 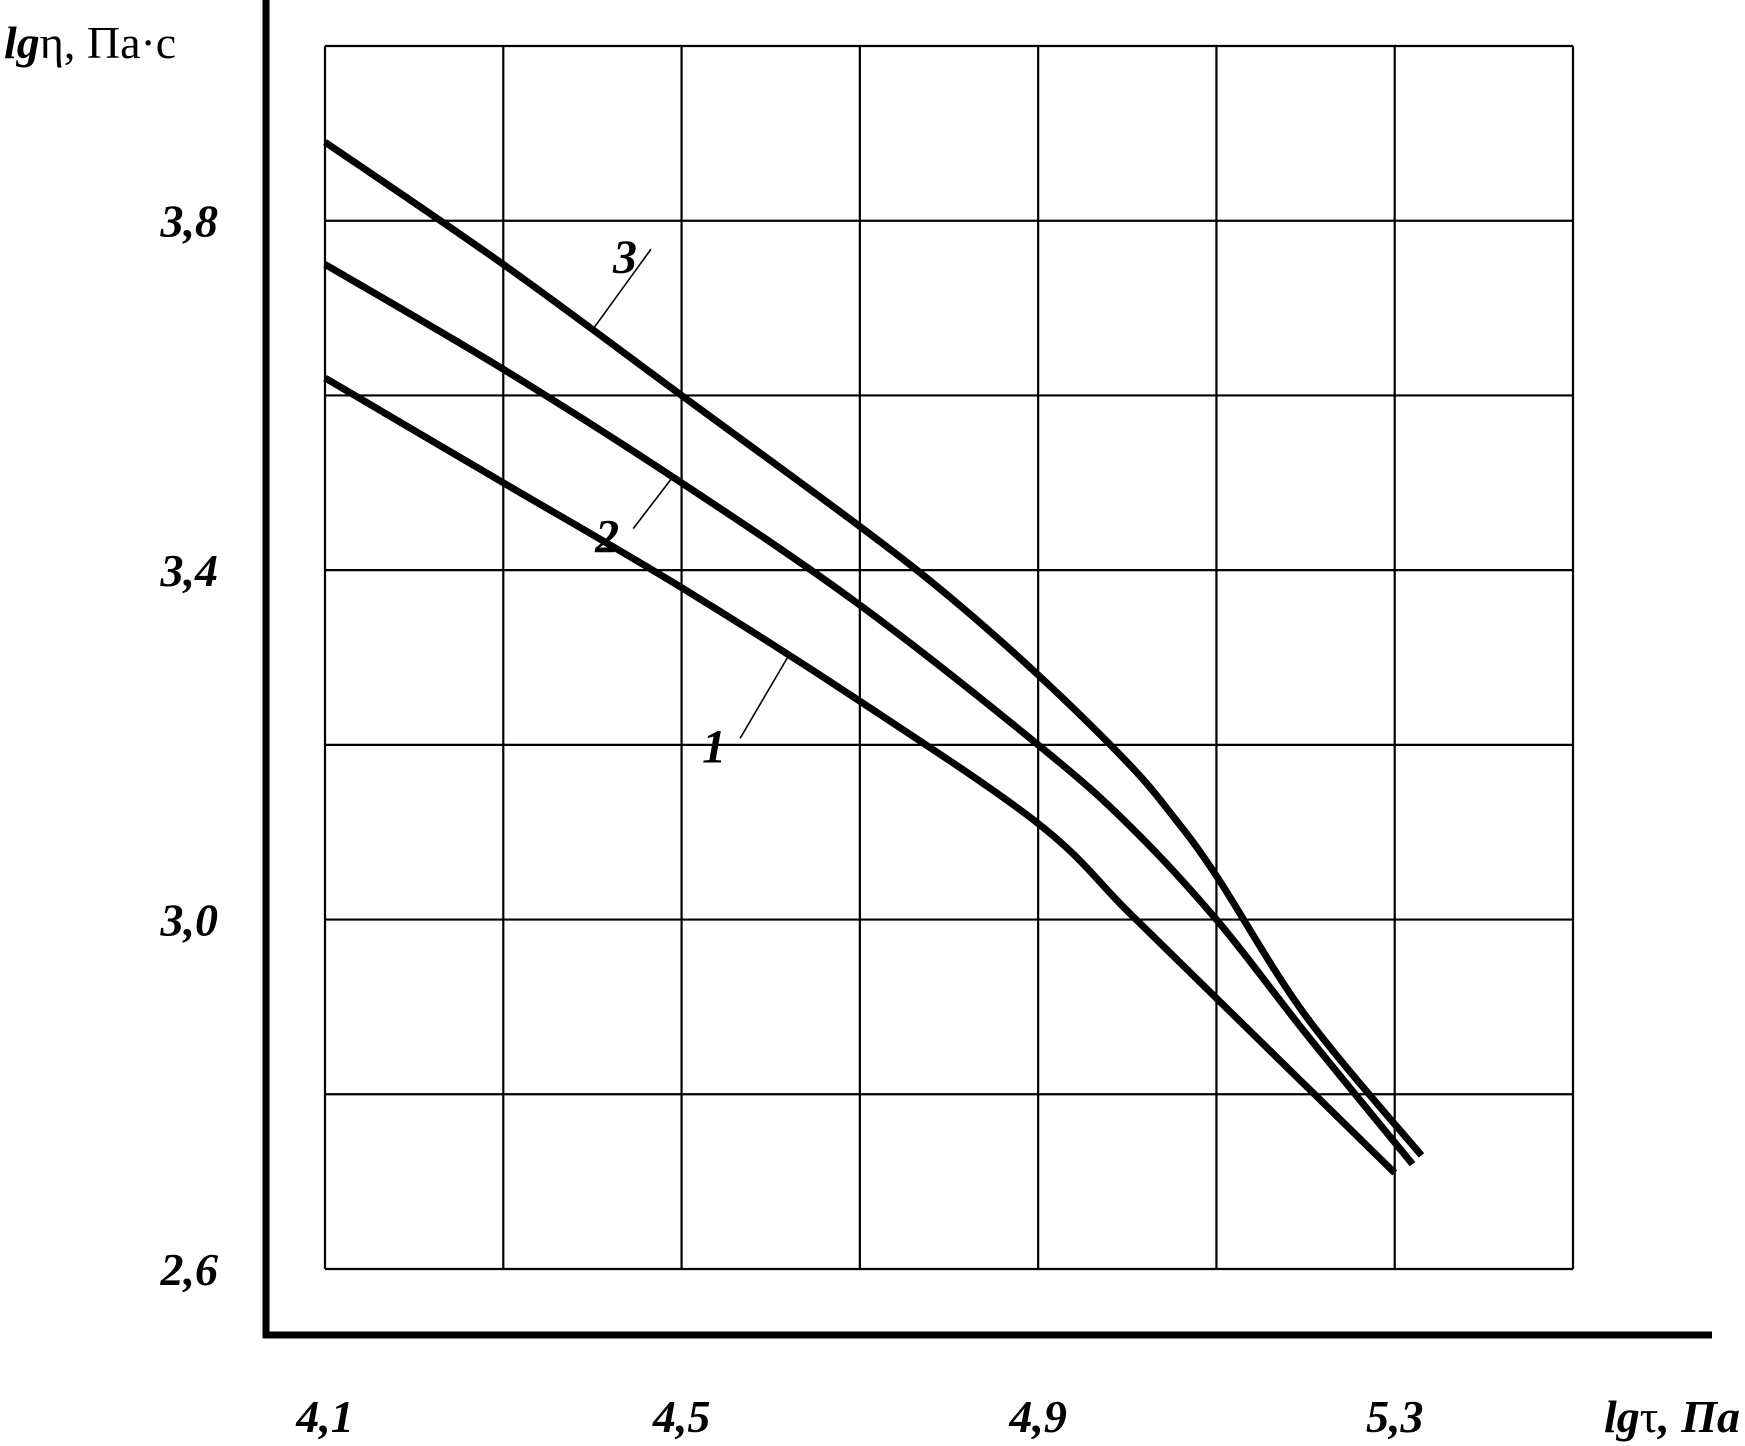 What do you see at coordinates (859, 1416) in the screenshot?
I see `x-tick-labels: 4,1 4,5 4,9 5,3` at bounding box center [859, 1416].